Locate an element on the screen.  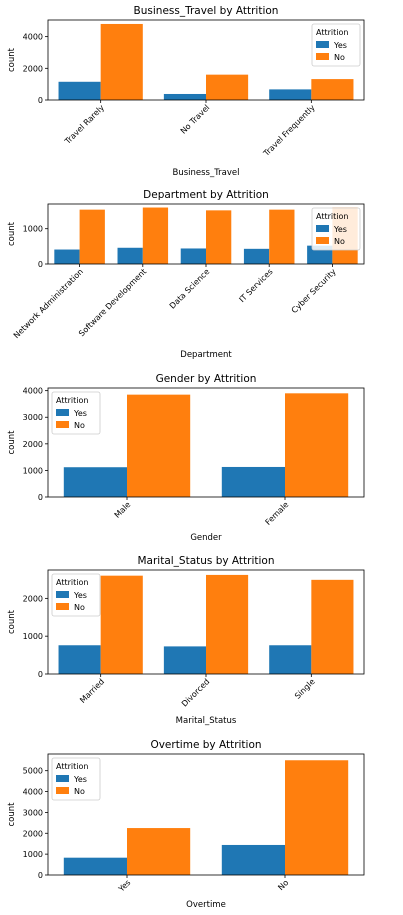
chart-title: Marital_Status by Attrition is located at coordinates (205, 561).